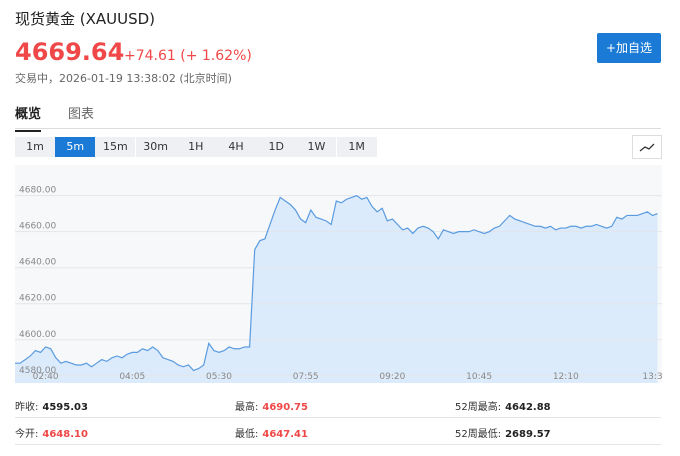 Image resolution: width=680 pixels, height=456 pixels. I want to click on price: 4669.64, so click(70, 52).